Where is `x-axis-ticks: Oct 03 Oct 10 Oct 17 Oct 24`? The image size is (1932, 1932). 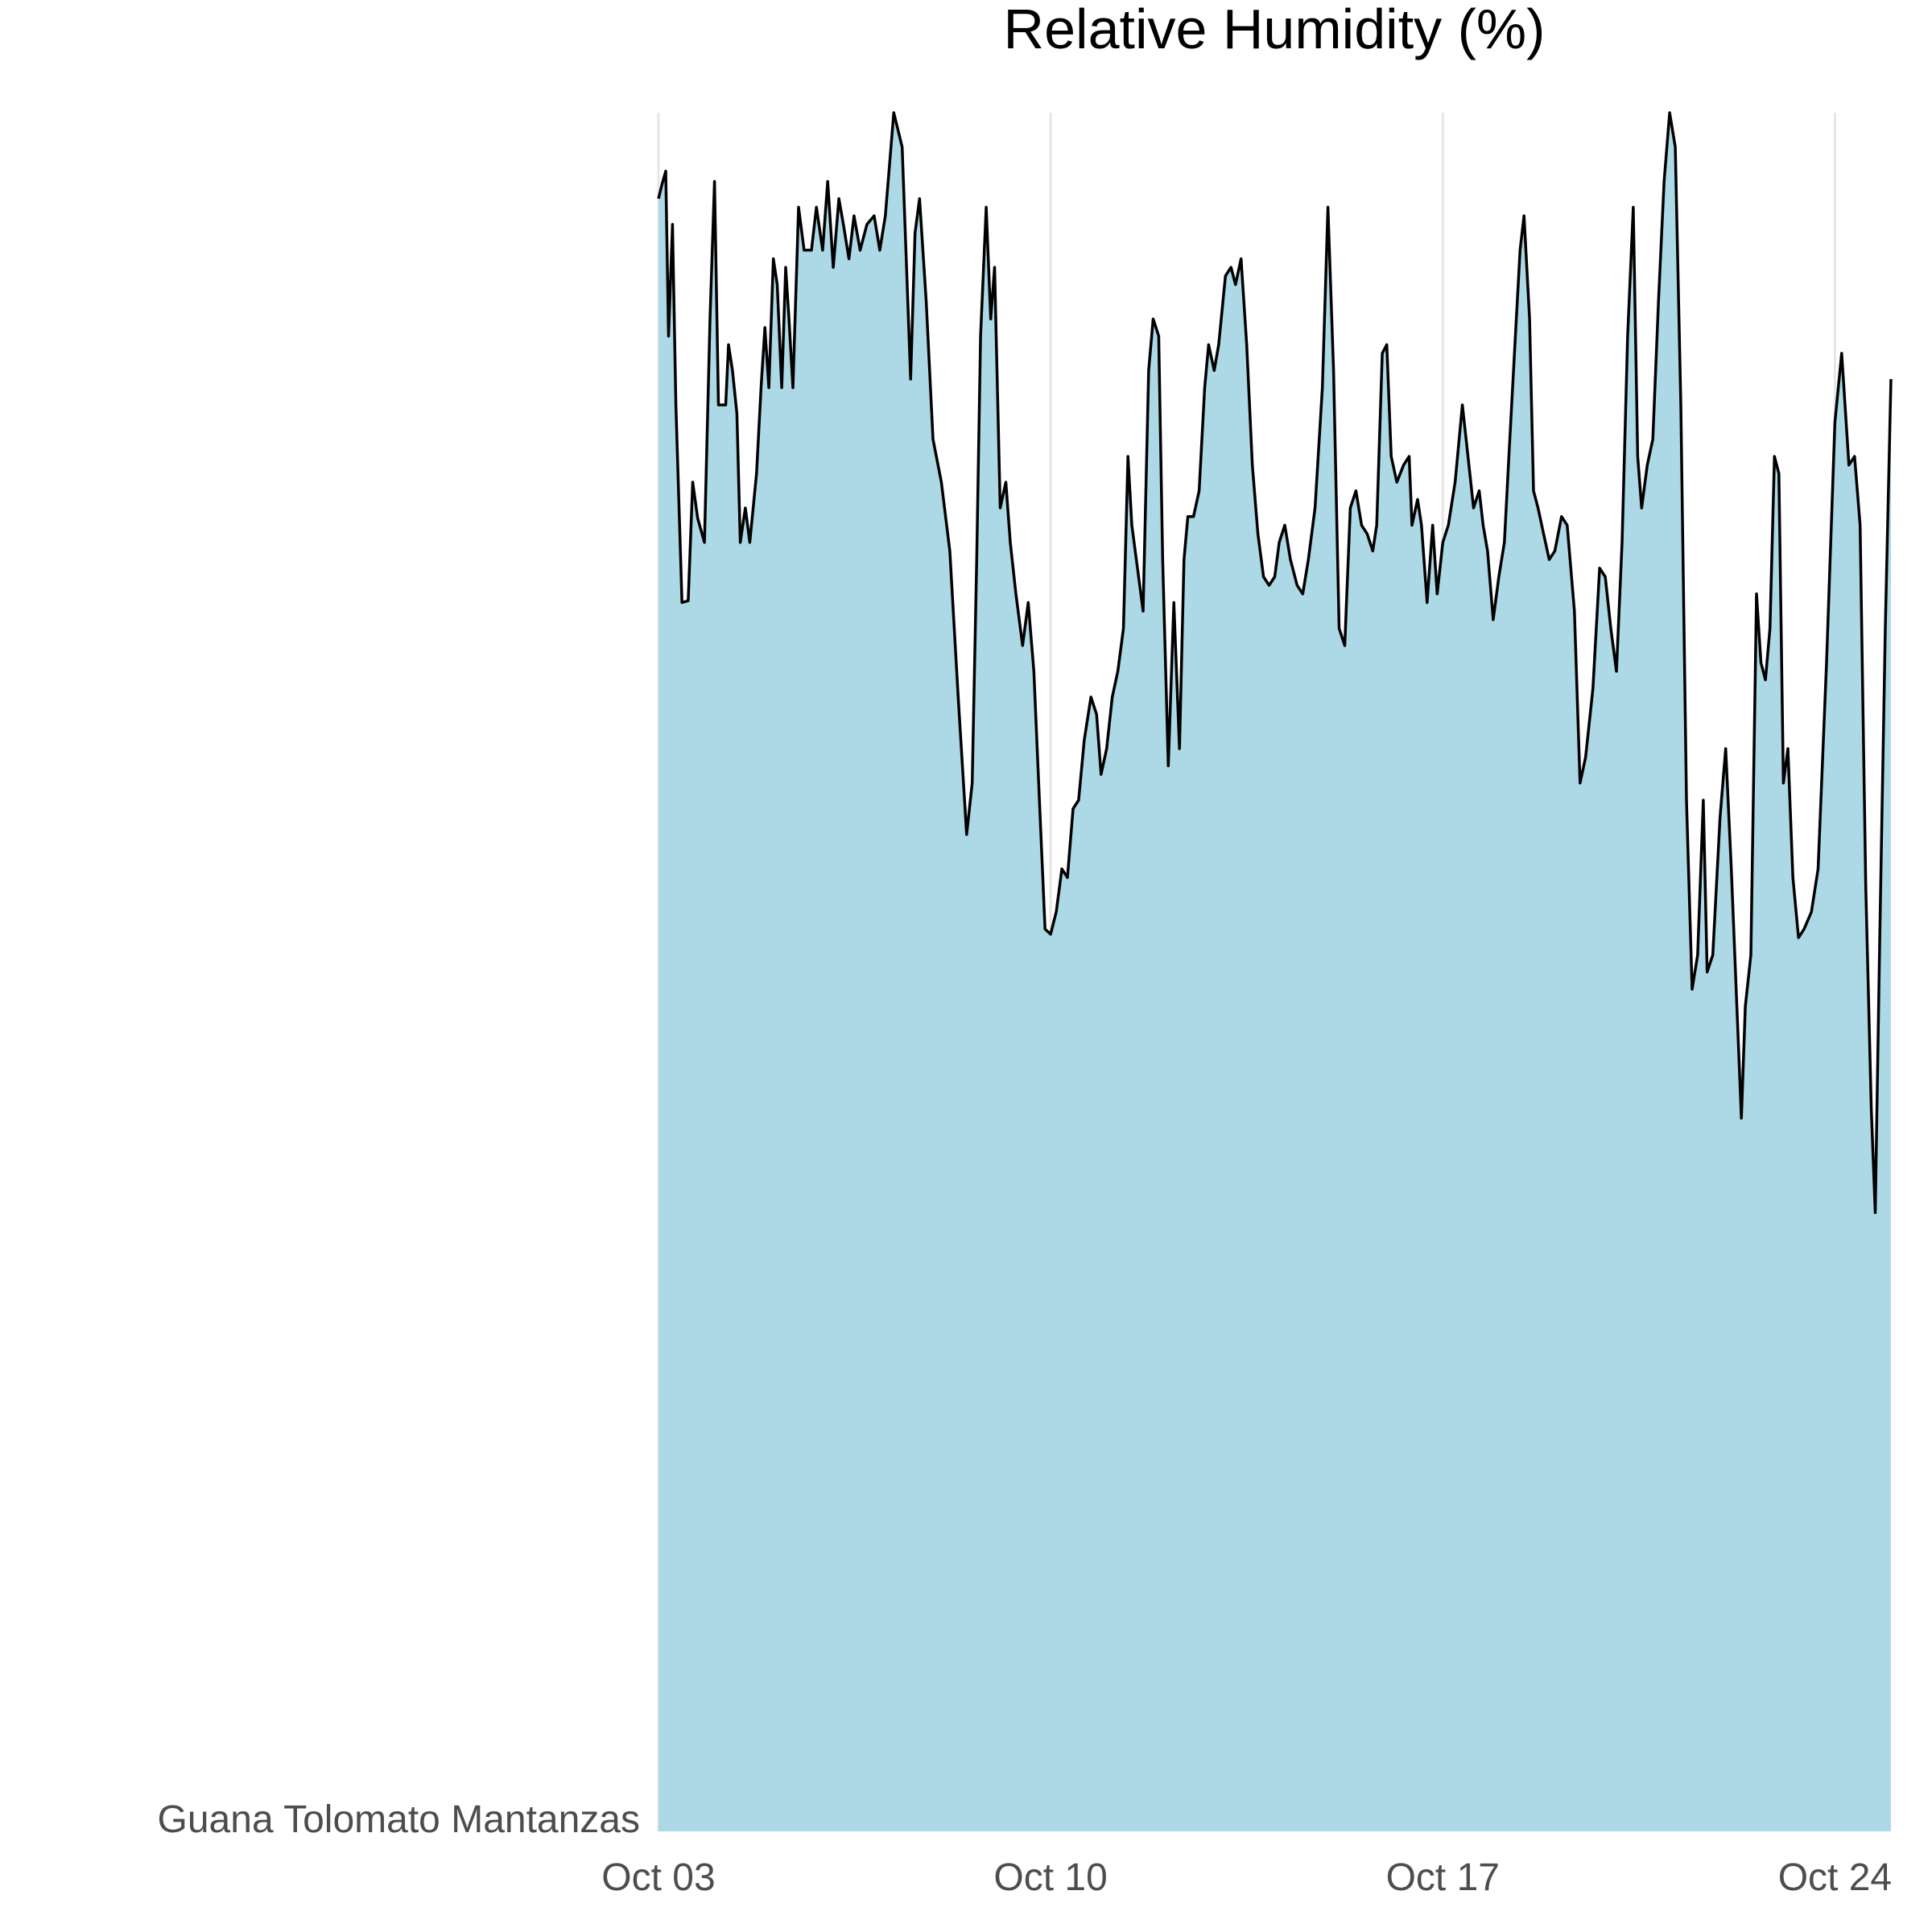
x-axis-ticks: Oct 03 Oct 10 Oct 17 Oct 24 is located at coordinates (1246, 1877).